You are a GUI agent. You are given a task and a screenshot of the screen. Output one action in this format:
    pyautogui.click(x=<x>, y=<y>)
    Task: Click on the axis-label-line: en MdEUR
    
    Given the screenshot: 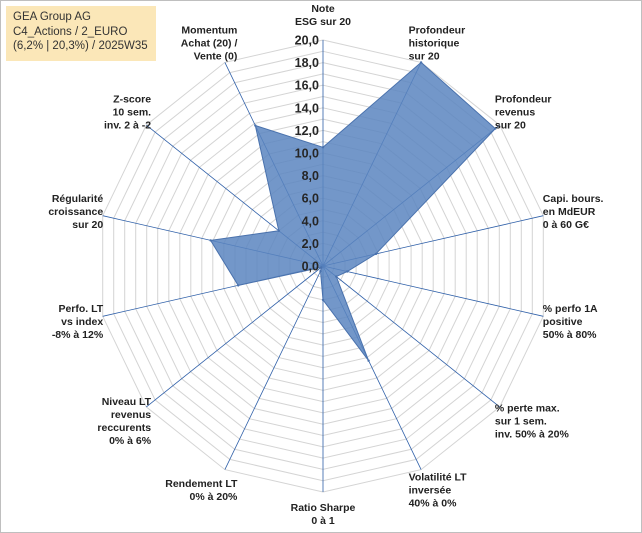 What is the action you would take?
    pyautogui.click(x=569, y=212)
    